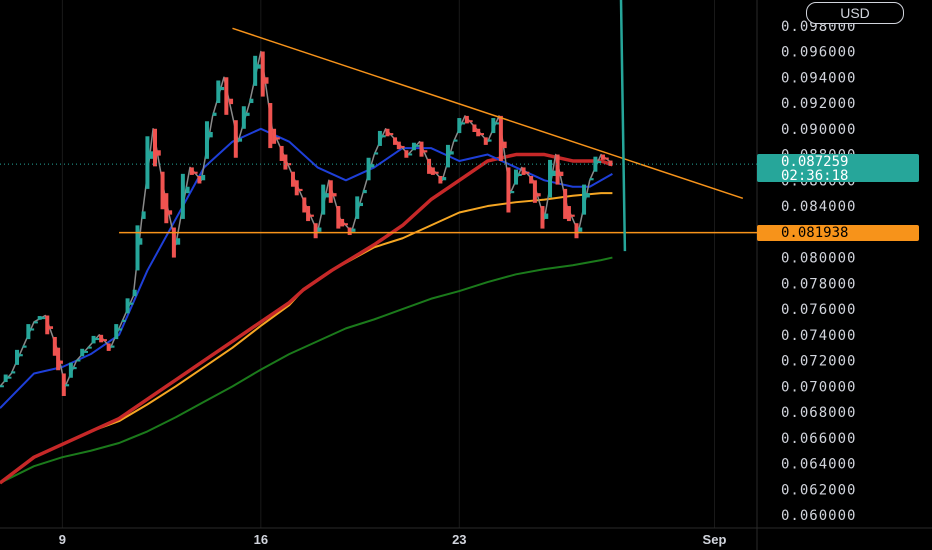  I want to click on x-tick-label: 9, so click(62, 539).